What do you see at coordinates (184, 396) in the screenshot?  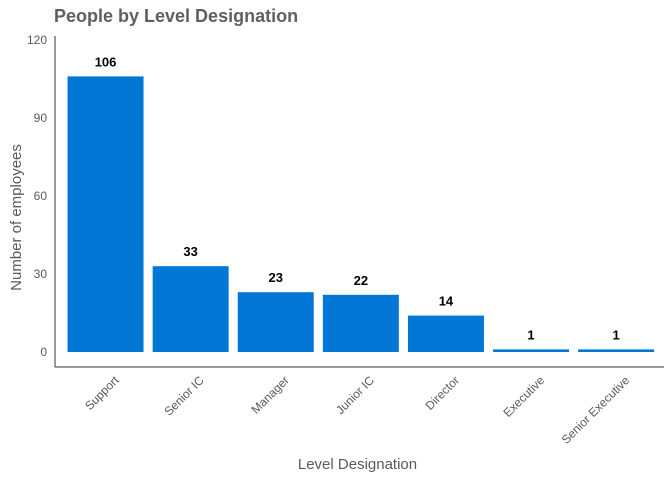 I see `x-tick-label: Senior IC` at bounding box center [184, 396].